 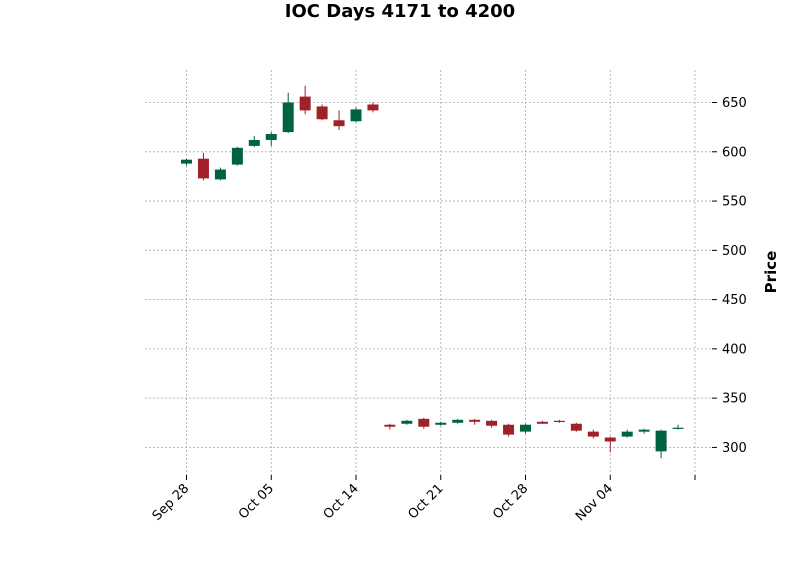 I want to click on y-tick-label: 450, so click(x=734, y=300).